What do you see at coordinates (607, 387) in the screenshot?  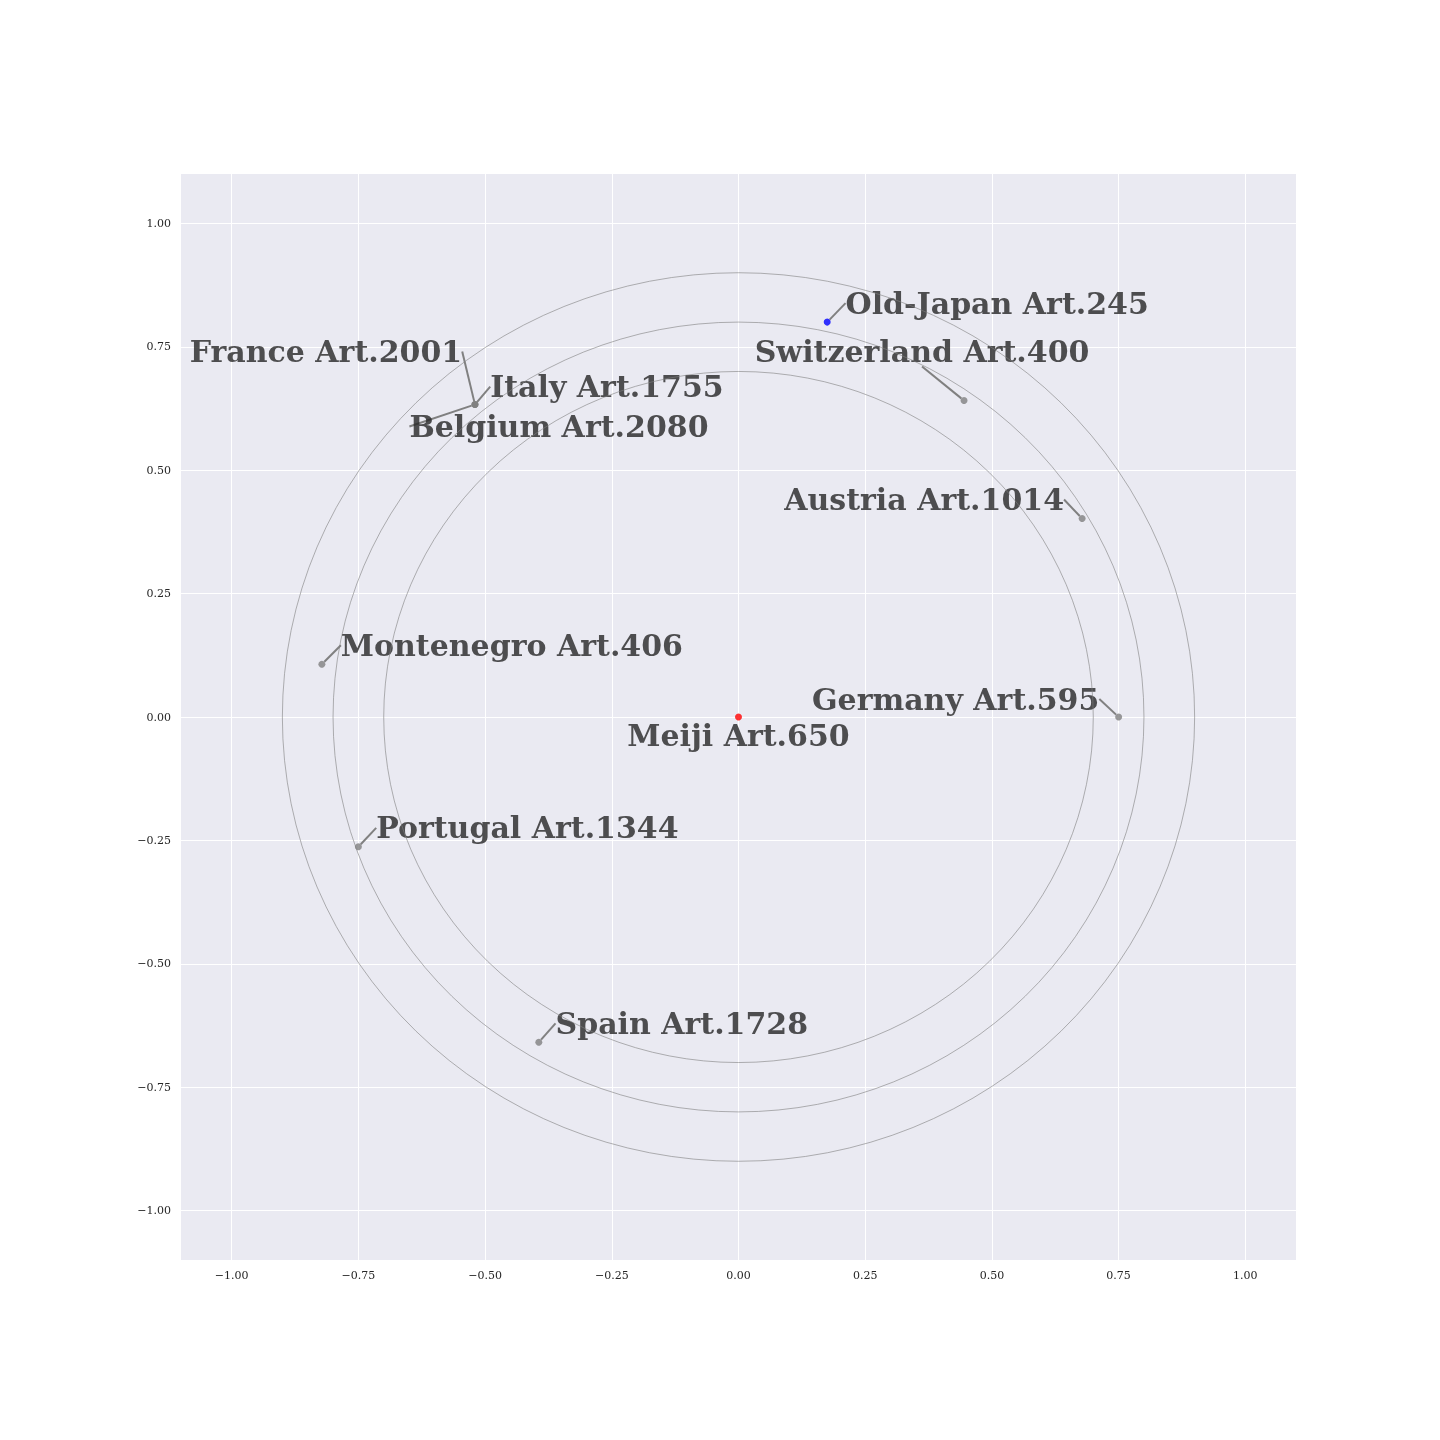 I see `data-label: Italy Art.1755` at bounding box center [607, 387].